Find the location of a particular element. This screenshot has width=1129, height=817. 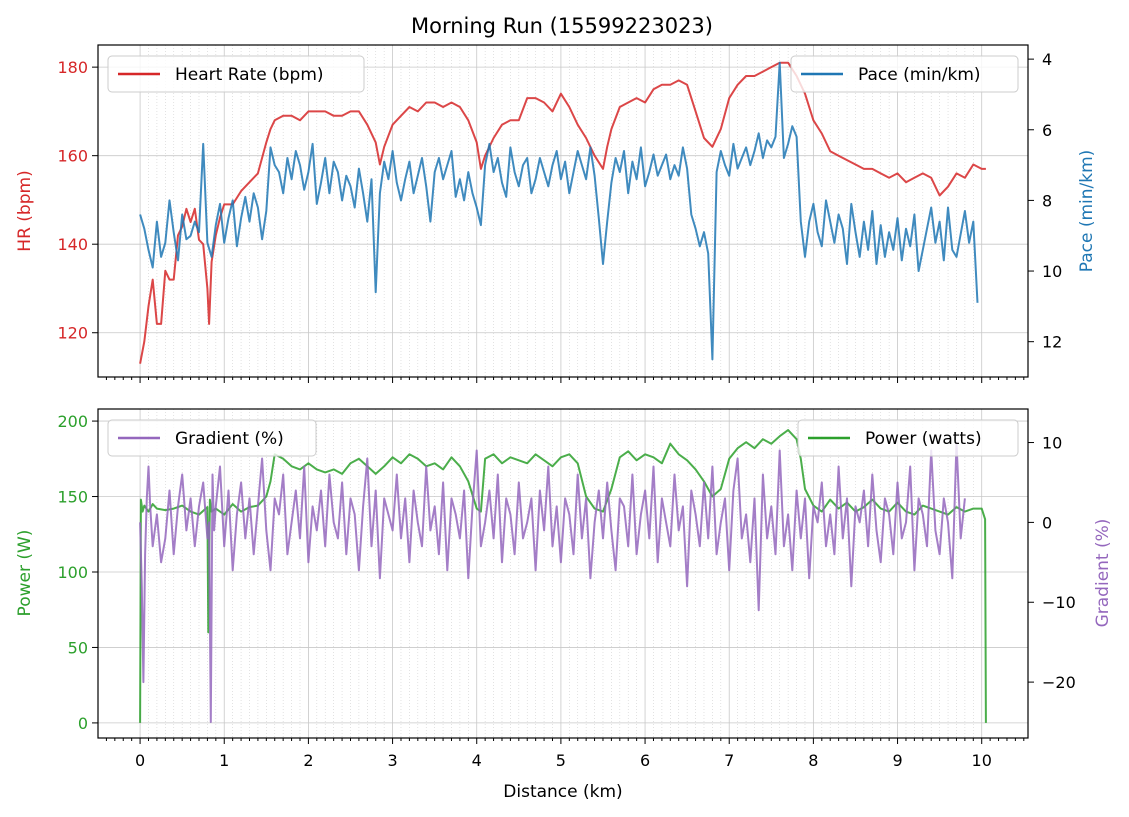

bottom-legend-left: Gradient (%) is located at coordinates (212, 438).